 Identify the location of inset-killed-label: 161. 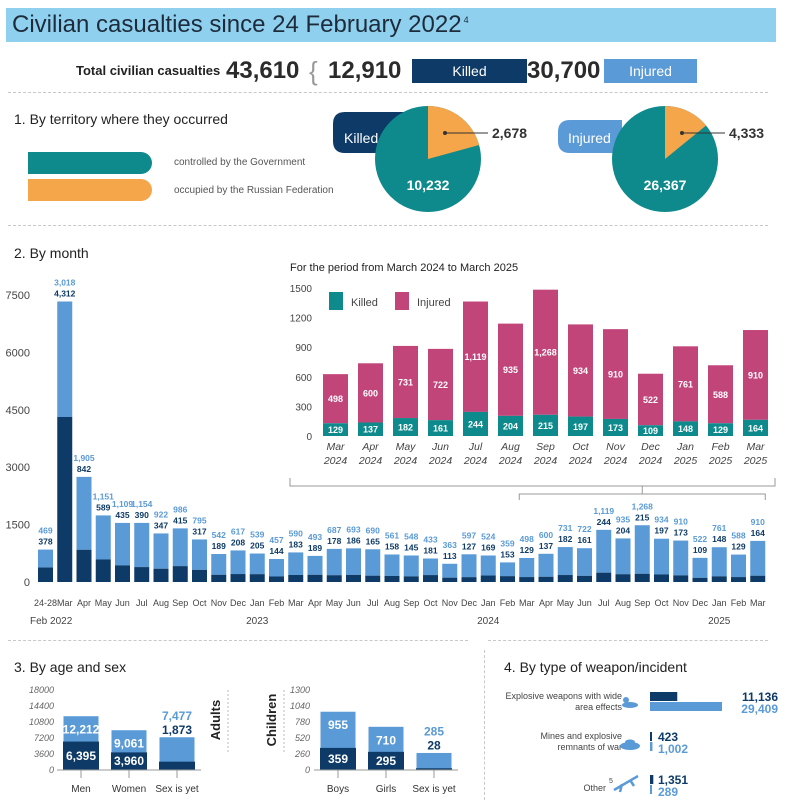
(440, 429).